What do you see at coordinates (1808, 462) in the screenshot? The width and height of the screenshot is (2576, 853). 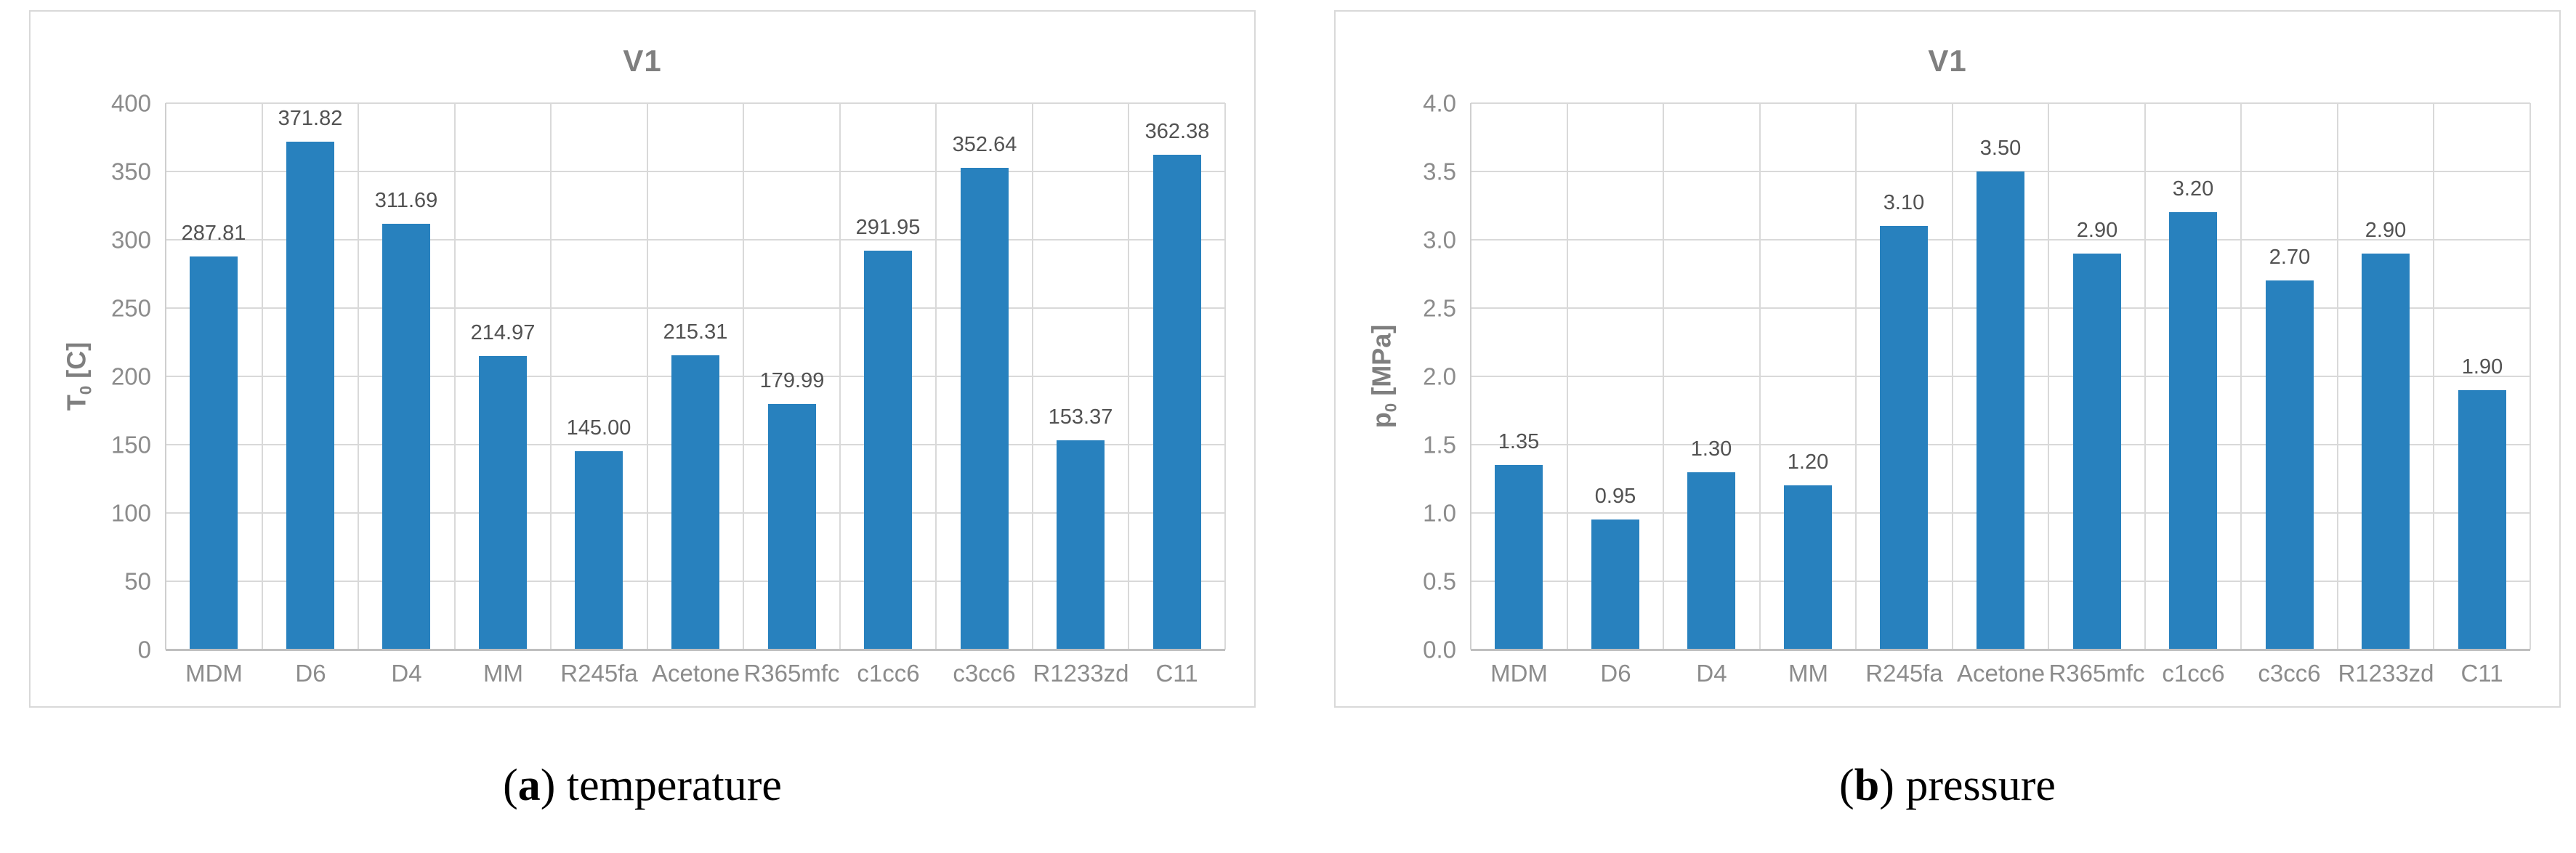 I see `bar-value-label: 1.20` at bounding box center [1808, 462].